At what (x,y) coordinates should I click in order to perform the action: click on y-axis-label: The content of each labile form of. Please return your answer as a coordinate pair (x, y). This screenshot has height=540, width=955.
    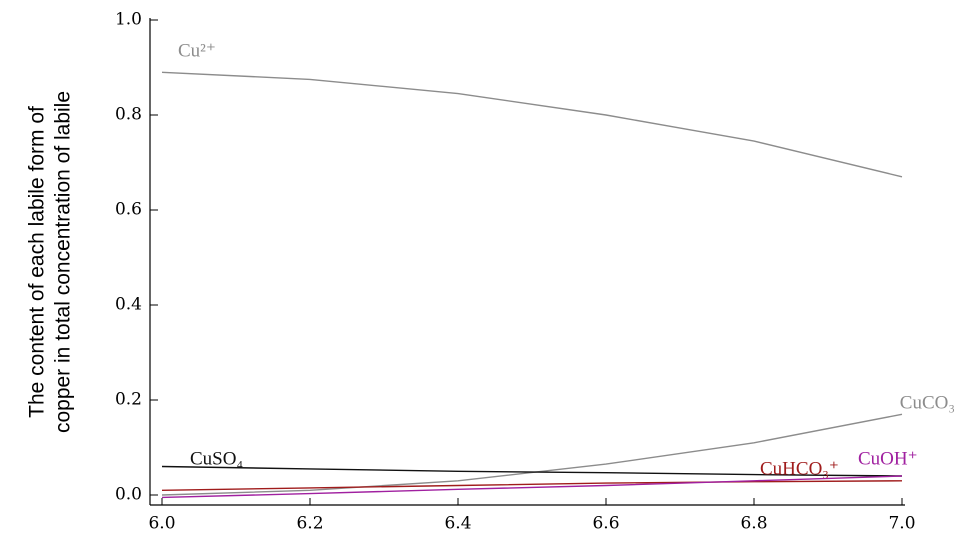
    Looking at the image, I should click on (37, 262).